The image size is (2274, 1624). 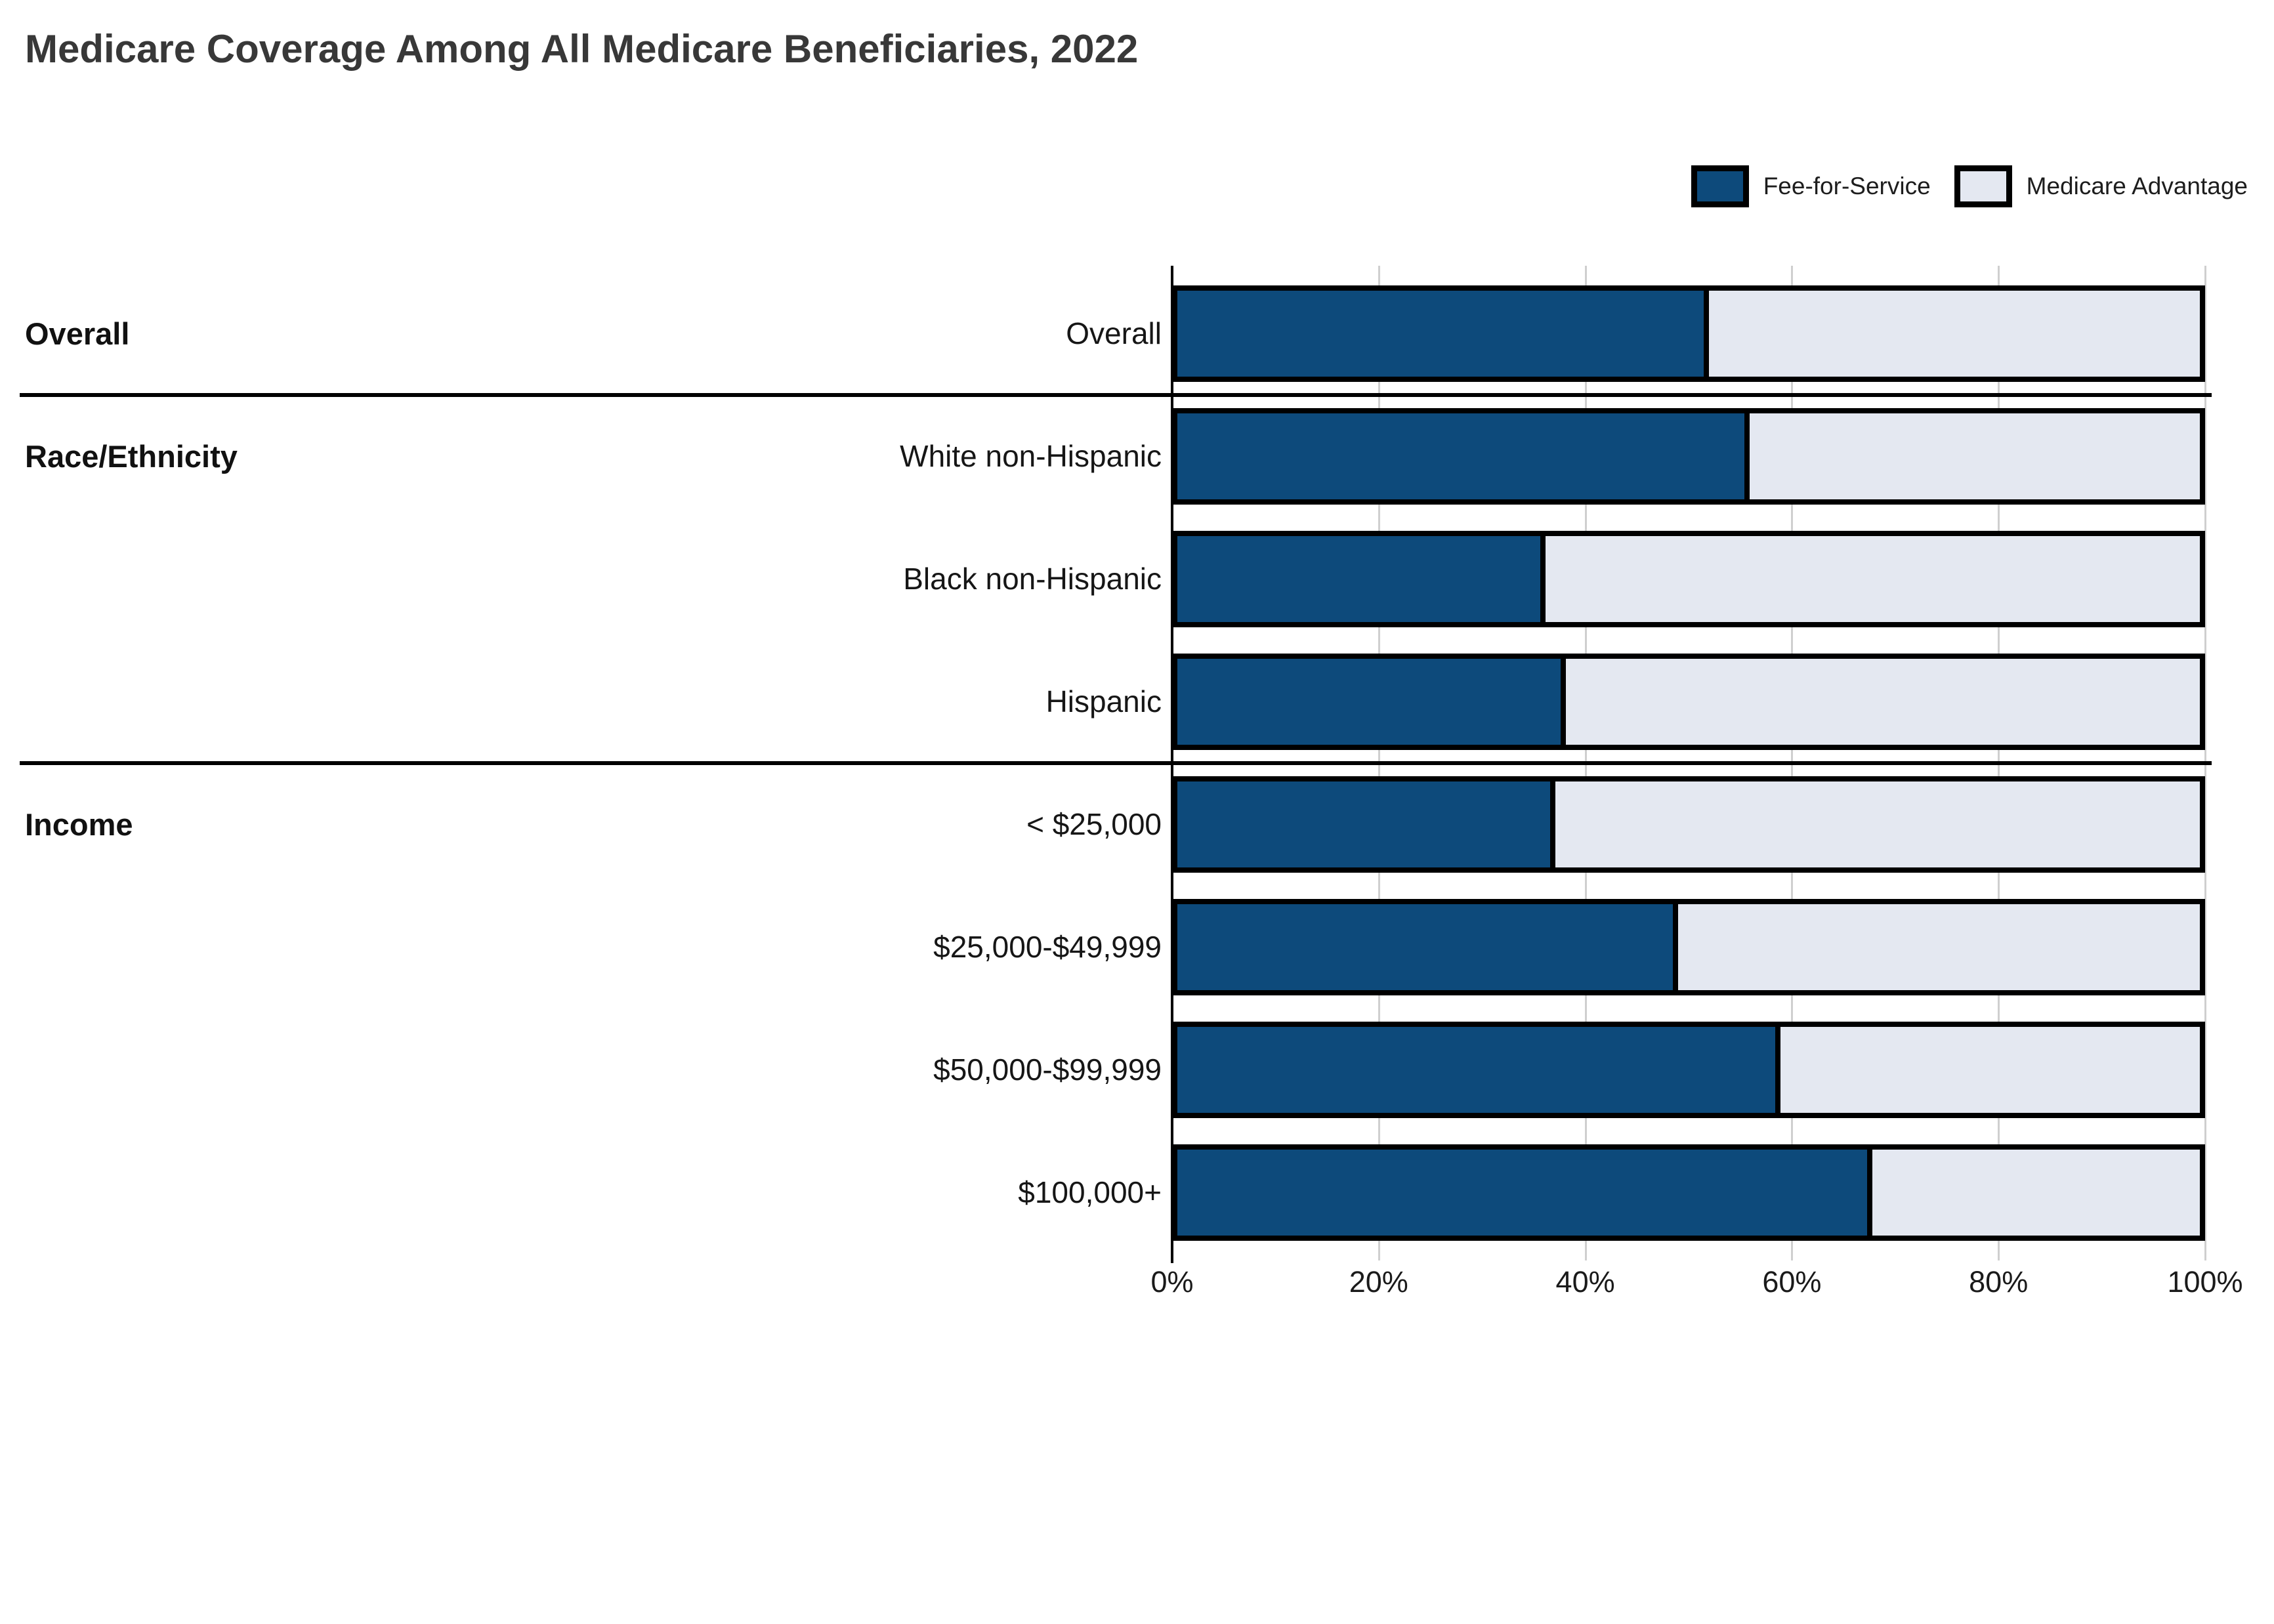 I want to click on legend: Fee-for-Service Medicare Advantage, so click(x=1969, y=186).